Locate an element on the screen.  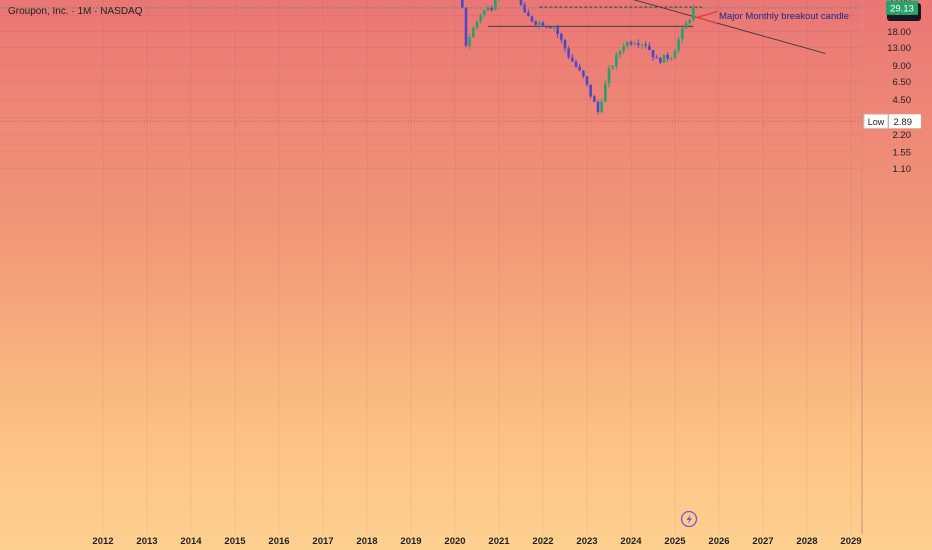
y-tick-label: 18.00 is located at coordinates (899, 32).